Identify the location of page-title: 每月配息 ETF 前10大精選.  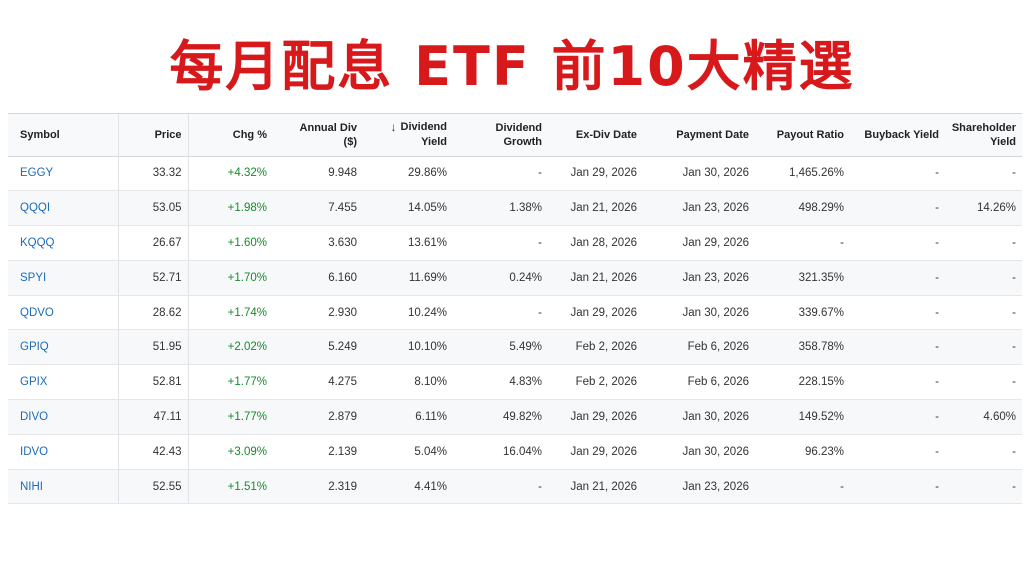
(512, 66).